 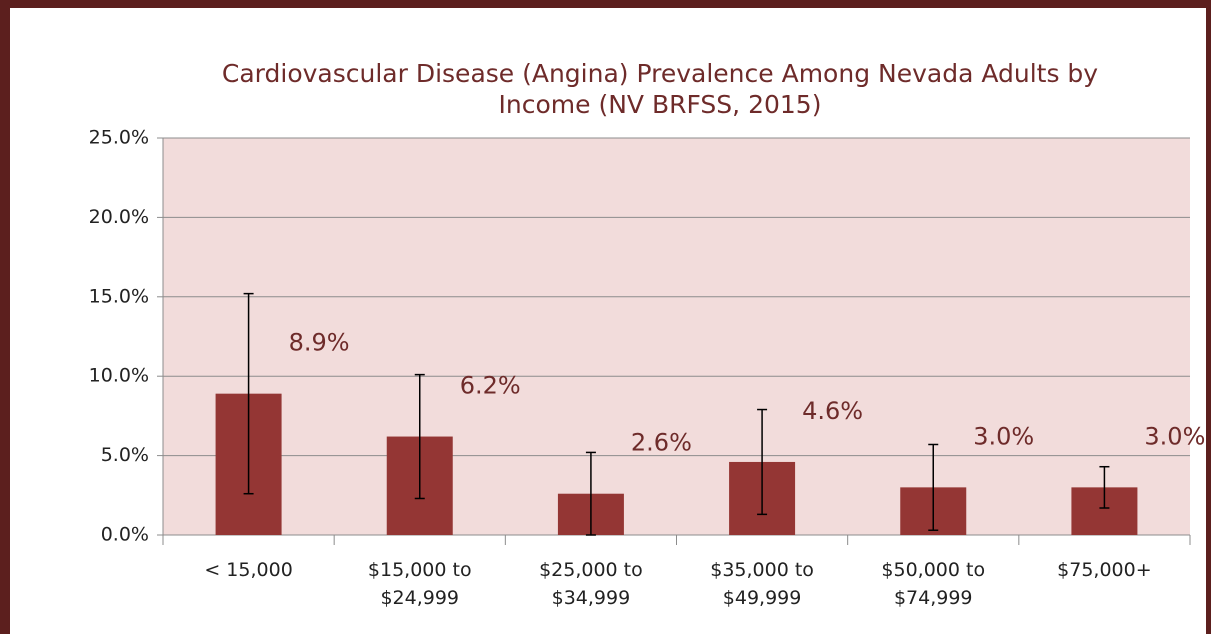 I want to click on y-tick-label: 20.0%, so click(x=119, y=217).